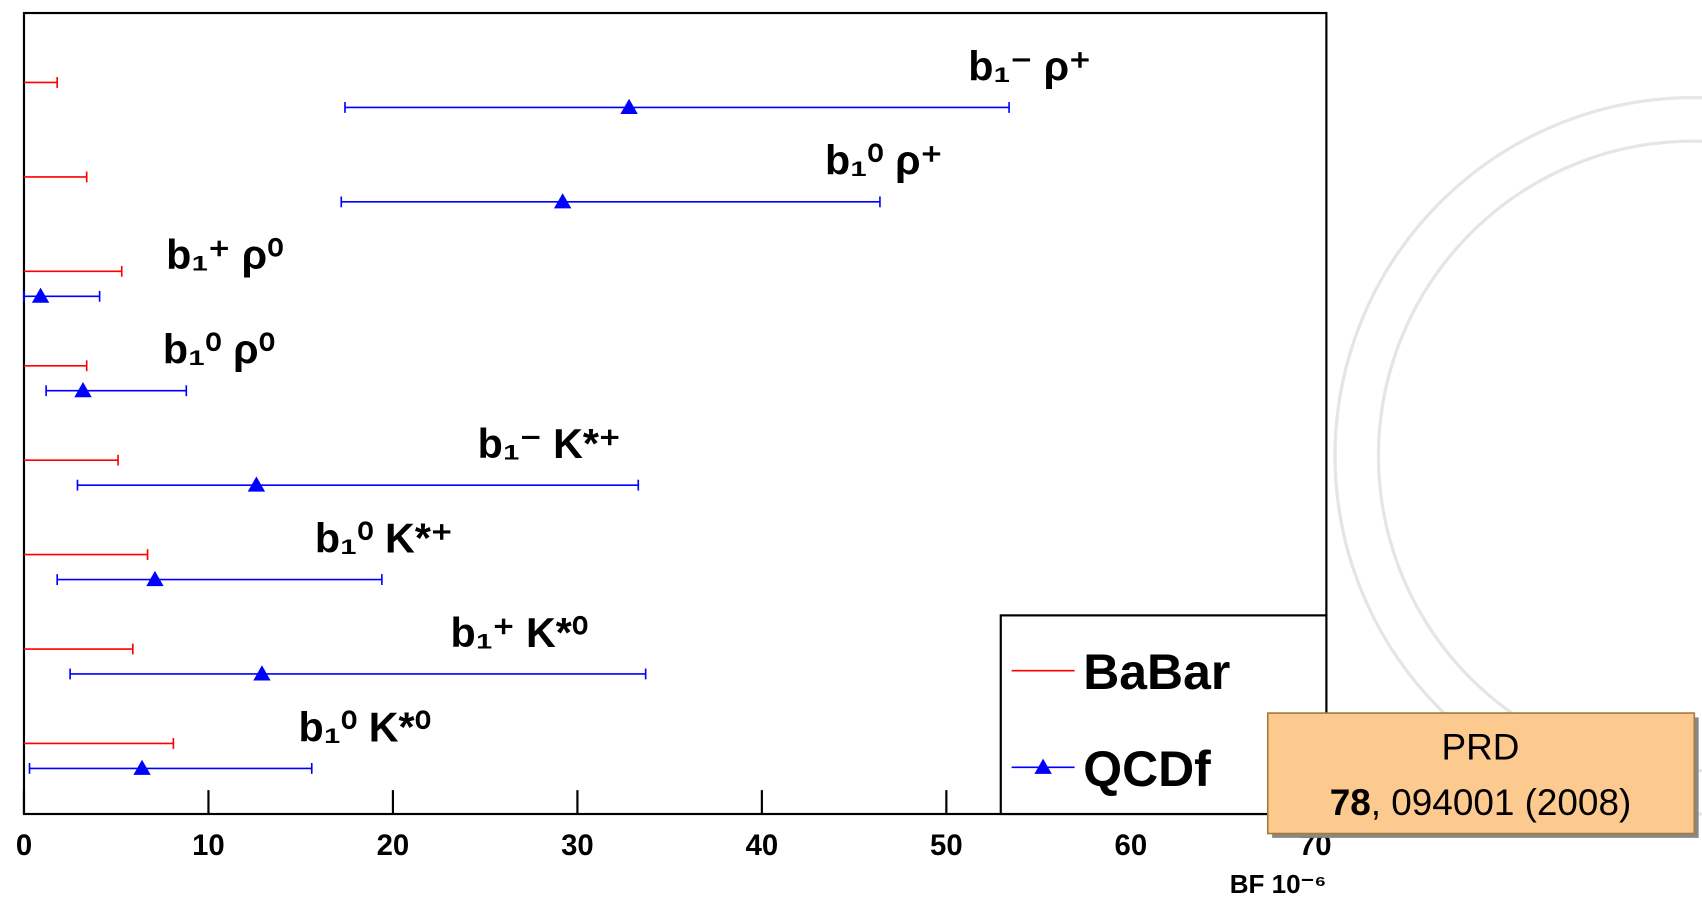 Image resolution: width=1702 pixels, height=903 pixels. I want to click on x-tick-label: 30, so click(577, 845).